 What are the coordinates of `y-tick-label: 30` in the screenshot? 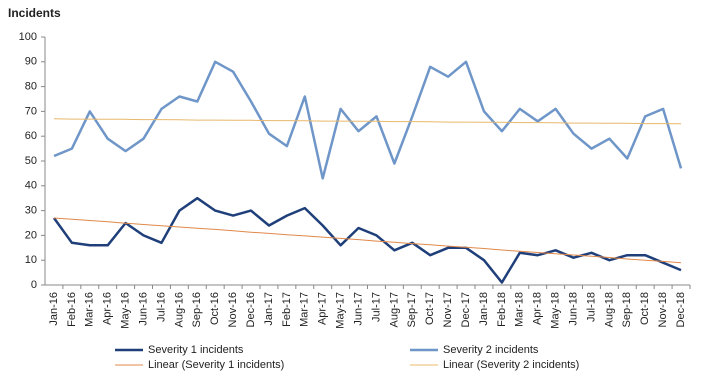 It's located at (31, 211).